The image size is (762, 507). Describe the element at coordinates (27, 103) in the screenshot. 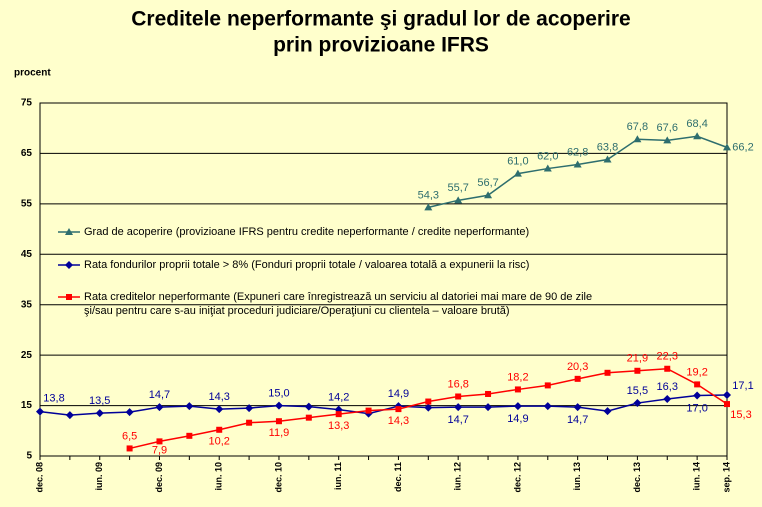

I see `y-tick-label: 75` at that location.